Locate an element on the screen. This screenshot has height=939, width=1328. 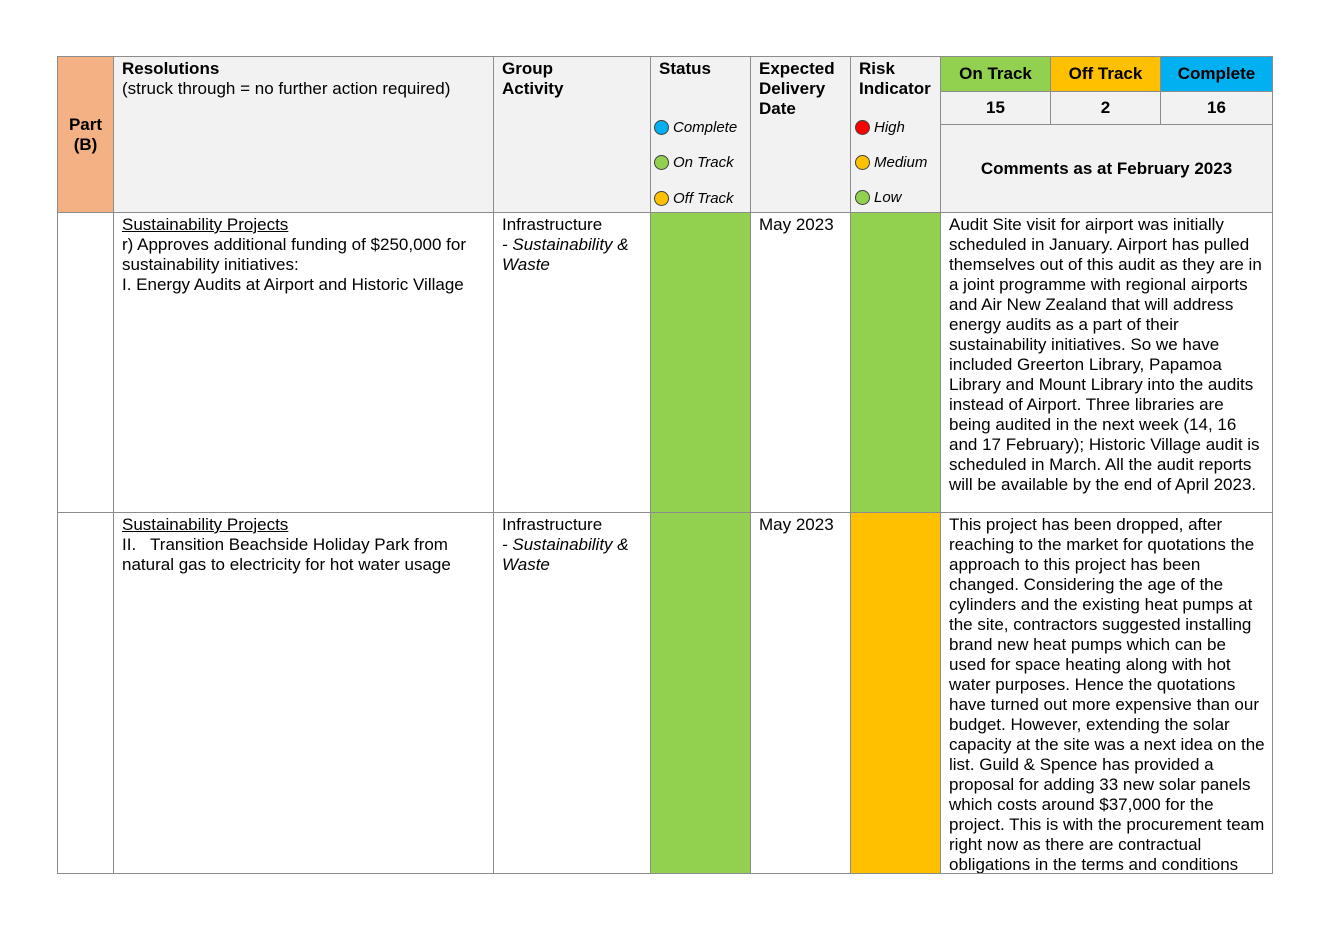
risk-legend-high: High is located at coordinates (880, 127).